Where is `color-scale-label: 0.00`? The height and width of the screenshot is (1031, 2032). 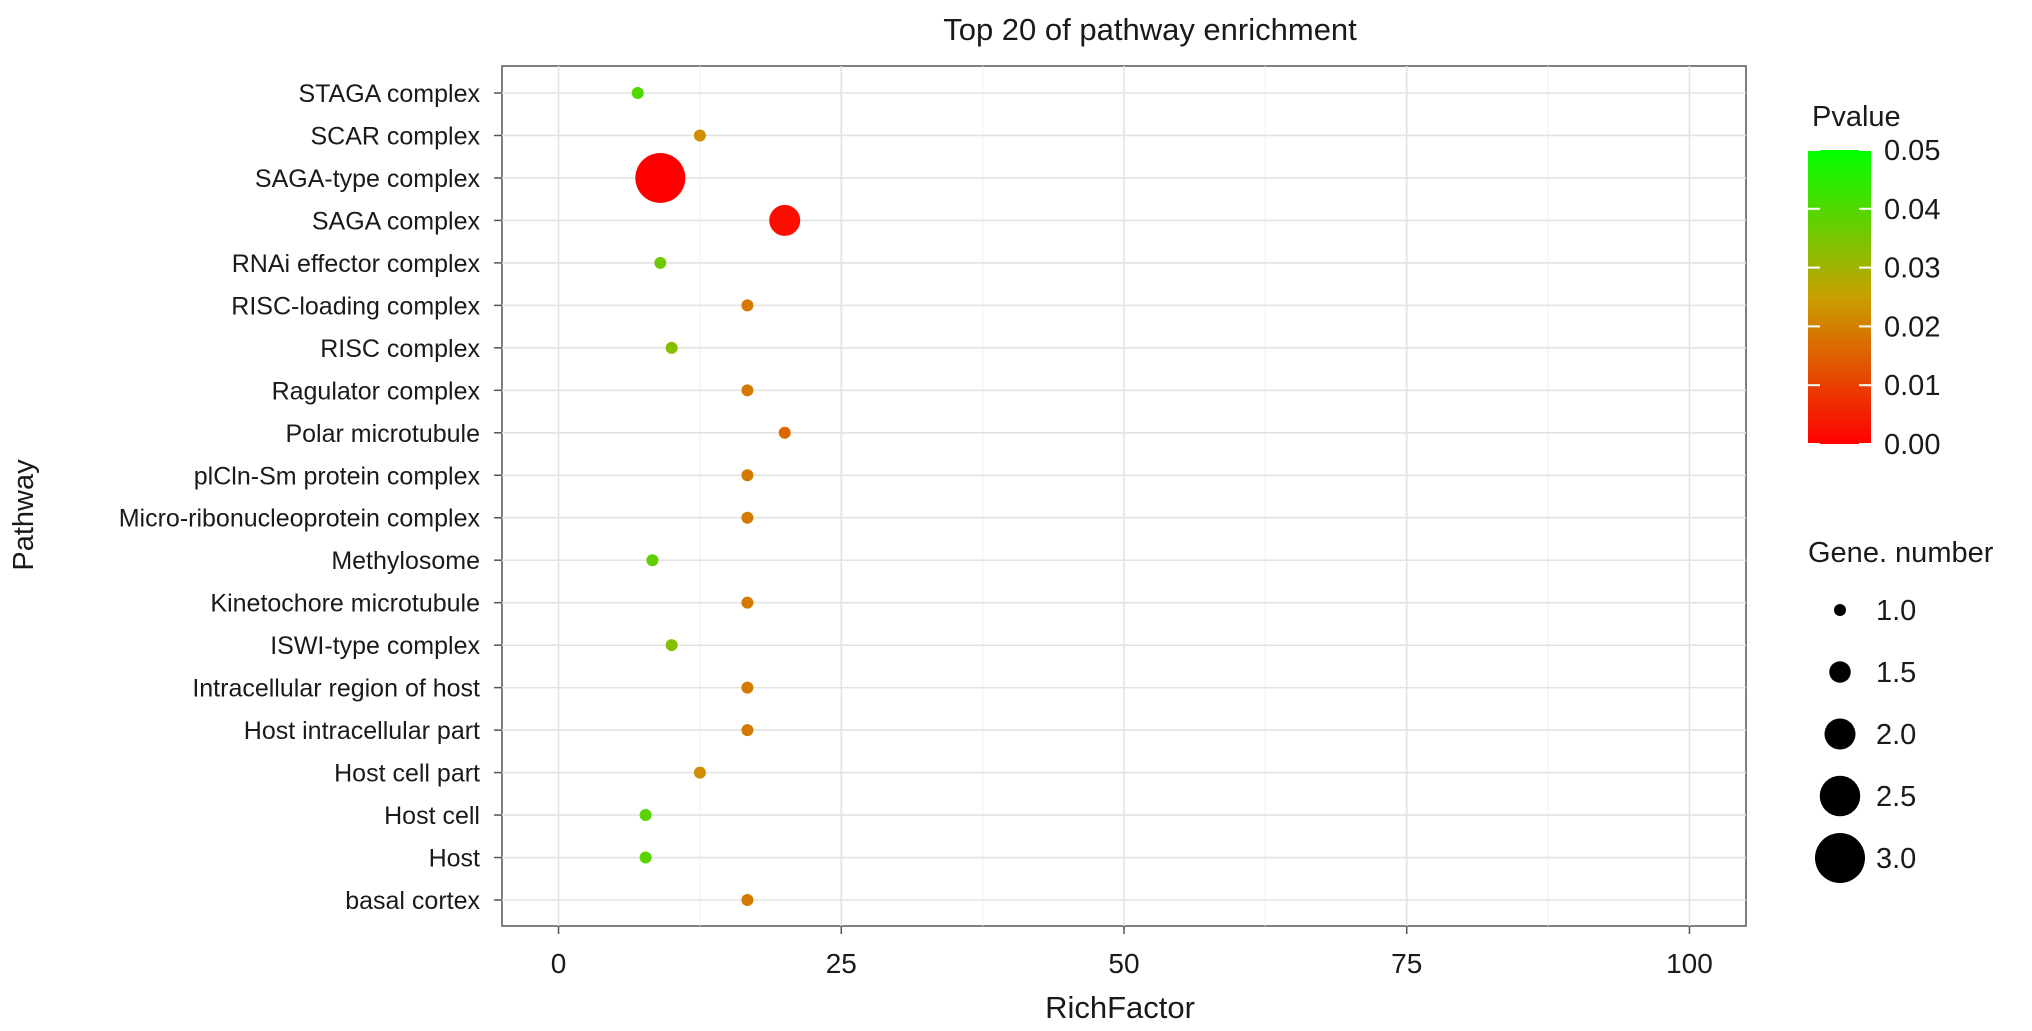
color-scale-label: 0.00 is located at coordinates (1912, 445).